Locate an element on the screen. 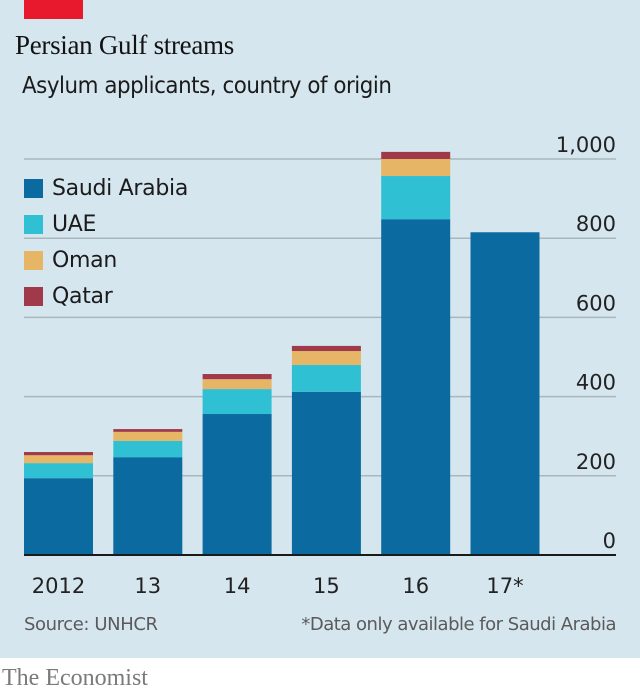 The width and height of the screenshot is (640, 697). economist-brand: The Economist is located at coordinates (75, 678).